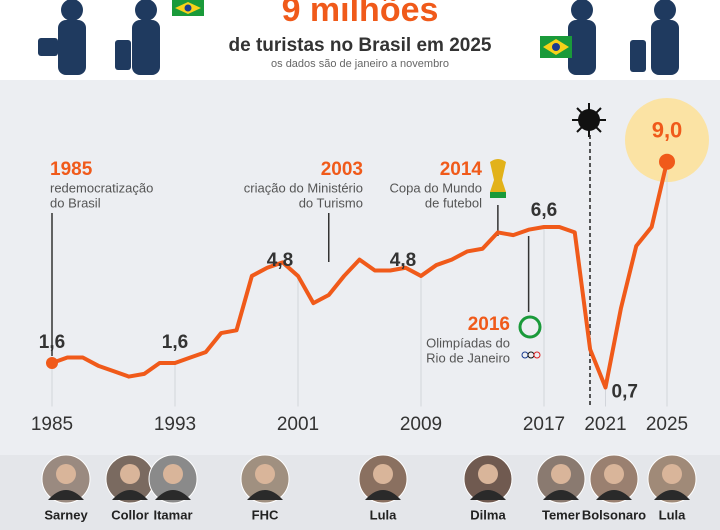 The image size is (720, 530). I want to click on x-tick-label: 2009, so click(421, 424).